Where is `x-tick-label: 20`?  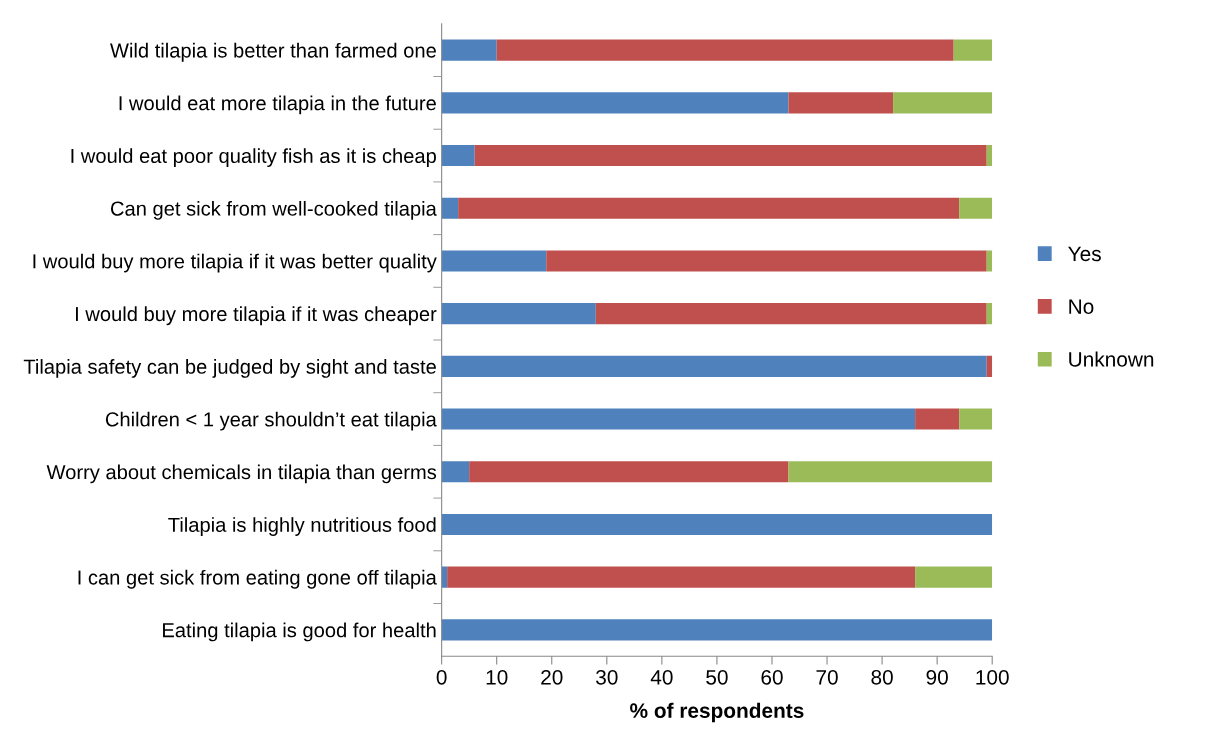
x-tick-label: 20 is located at coordinates (552, 677).